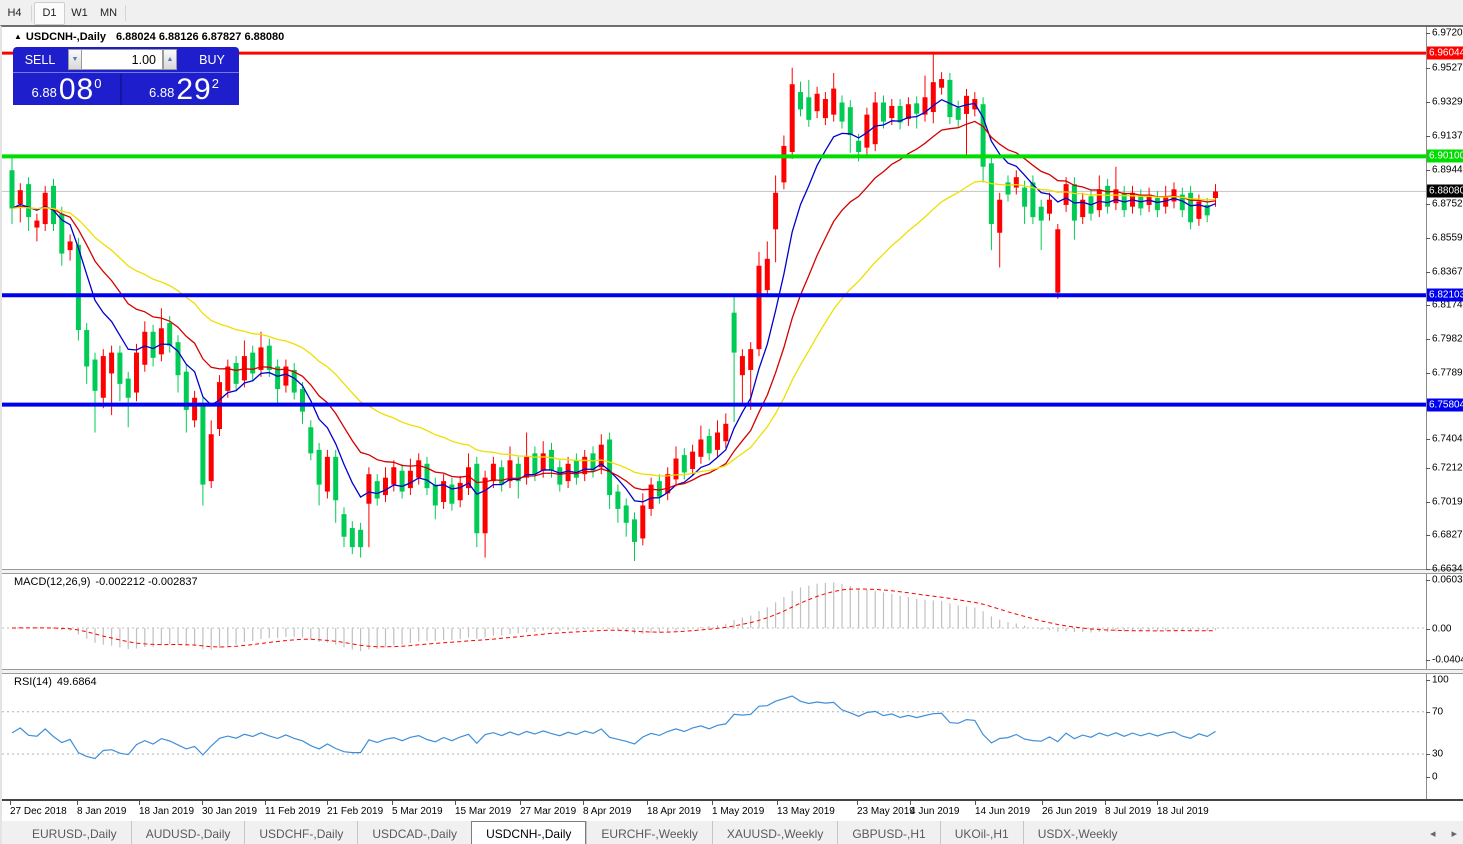 The image size is (1463, 844). Describe the element at coordinates (33, 682) in the screenshot. I see `rsi-name: RSI(14)` at that location.